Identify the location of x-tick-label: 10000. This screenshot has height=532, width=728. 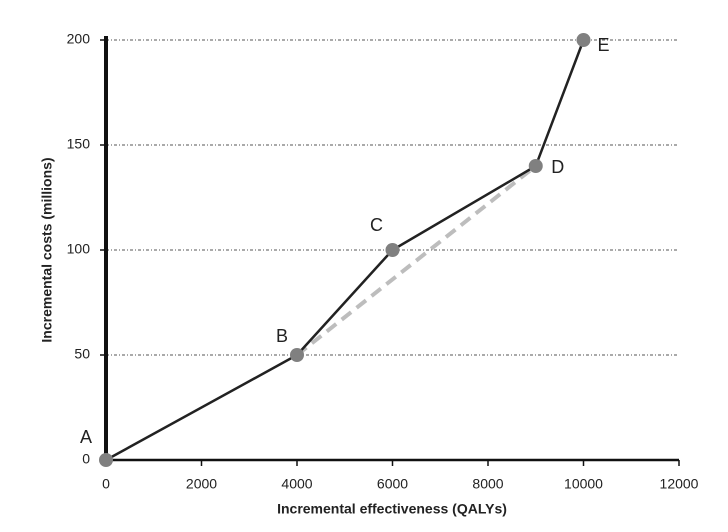
(583, 484).